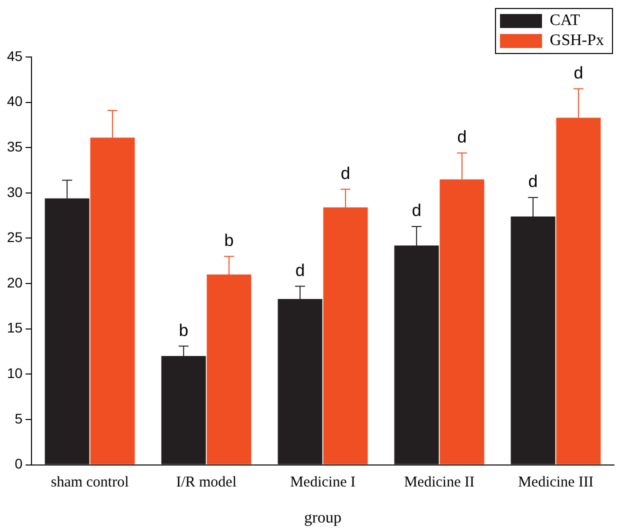 This screenshot has height=532, width=620. Describe the element at coordinates (14, 328) in the screenshot. I see `y-tick-label: 15` at that location.